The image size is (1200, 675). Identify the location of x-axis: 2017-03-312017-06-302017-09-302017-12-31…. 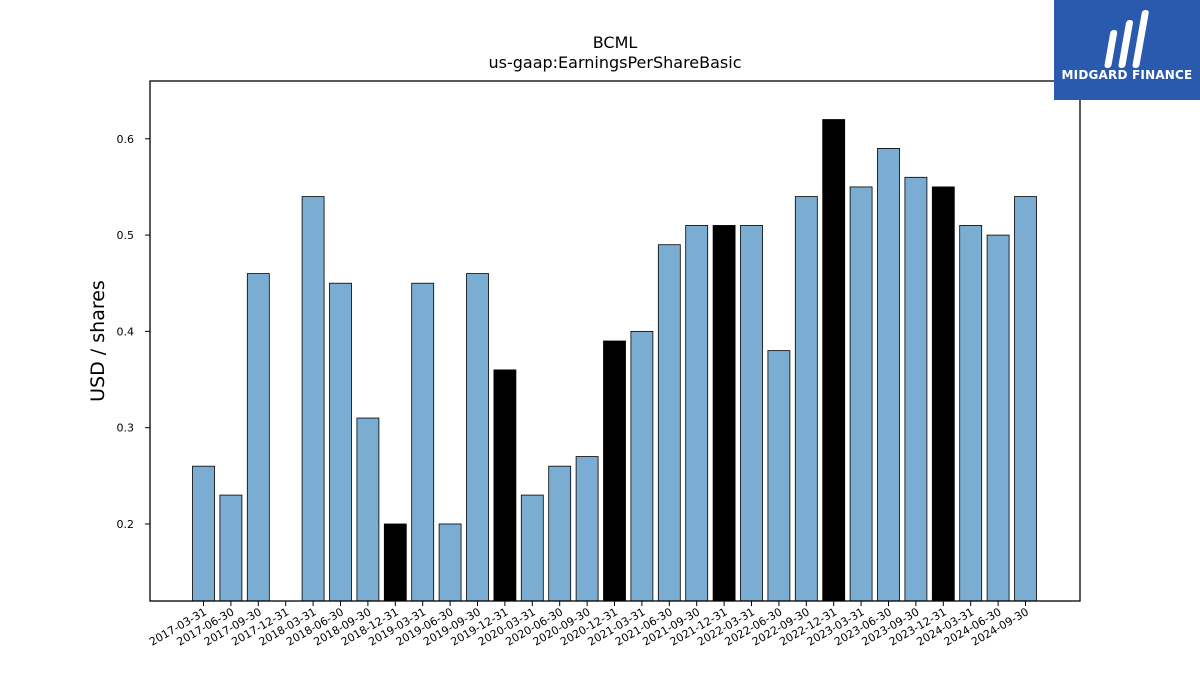
(589, 625).